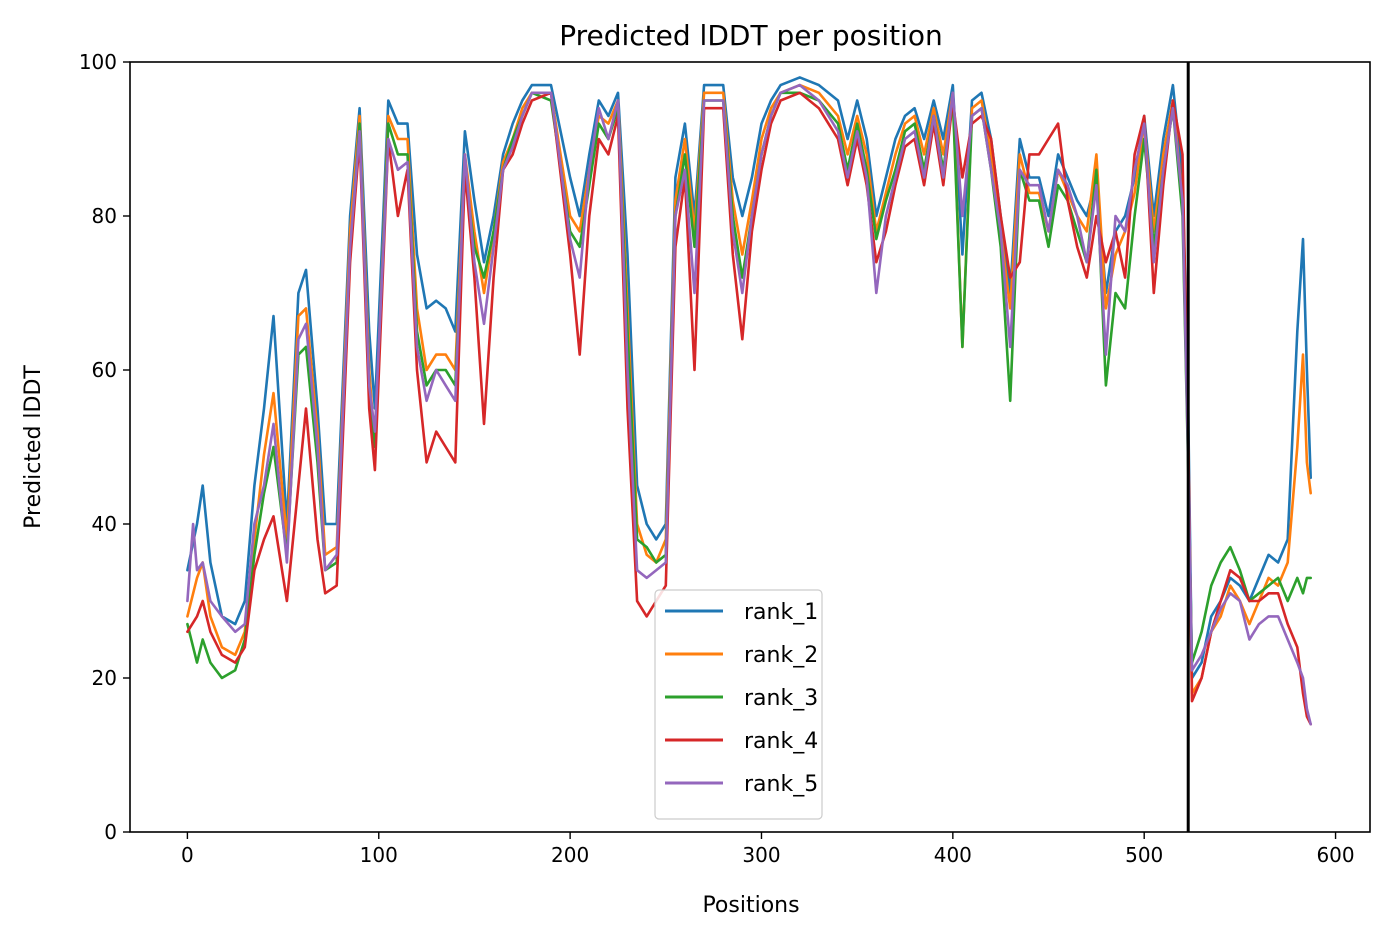 The width and height of the screenshot is (1391, 939). Describe the element at coordinates (781, 612) in the screenshot. I see `legend-label-rank_1: rank_1` at that location.